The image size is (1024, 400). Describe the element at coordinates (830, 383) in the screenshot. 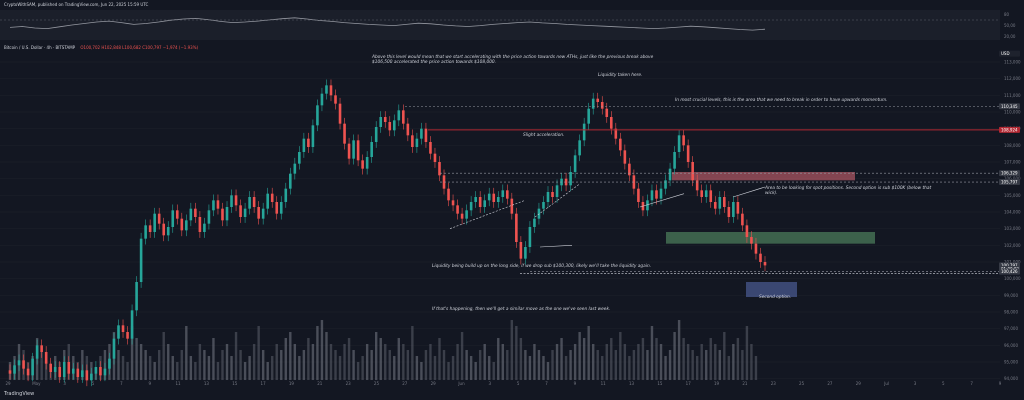

I see `time-tick-label: 27` at that location.